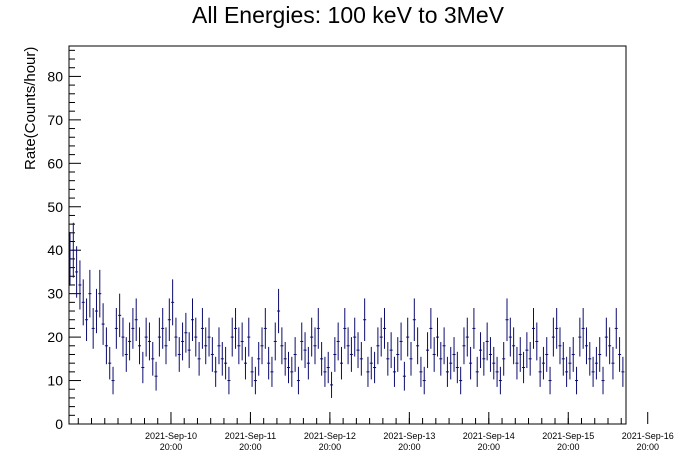  Describe the element at coordinates (250, 436) in the screenshot. I see `x-tick-label-date: 2021-Sep-11` at that location.